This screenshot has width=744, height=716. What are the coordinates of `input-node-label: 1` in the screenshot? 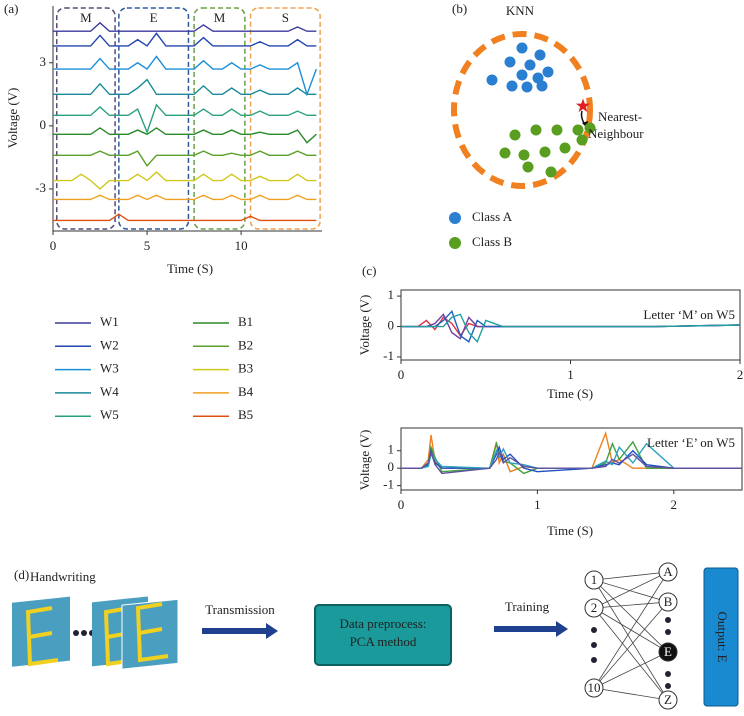 It's located at (594, 579).